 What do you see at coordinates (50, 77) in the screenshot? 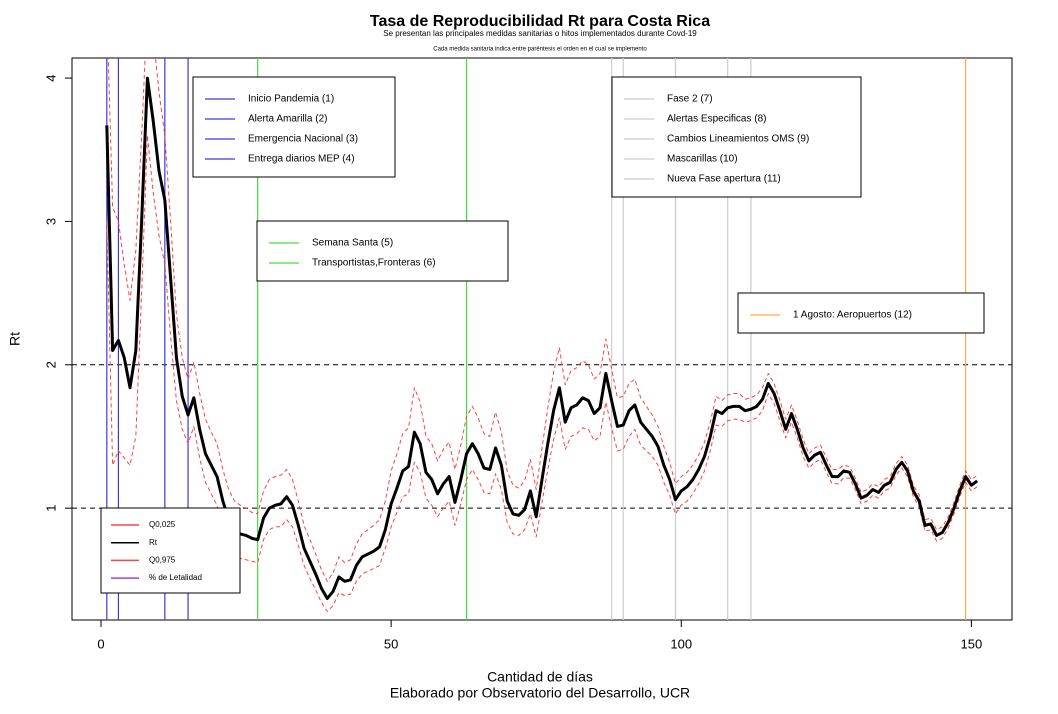
I see `y-tick-label: 4` at bounding box center [50, 77].